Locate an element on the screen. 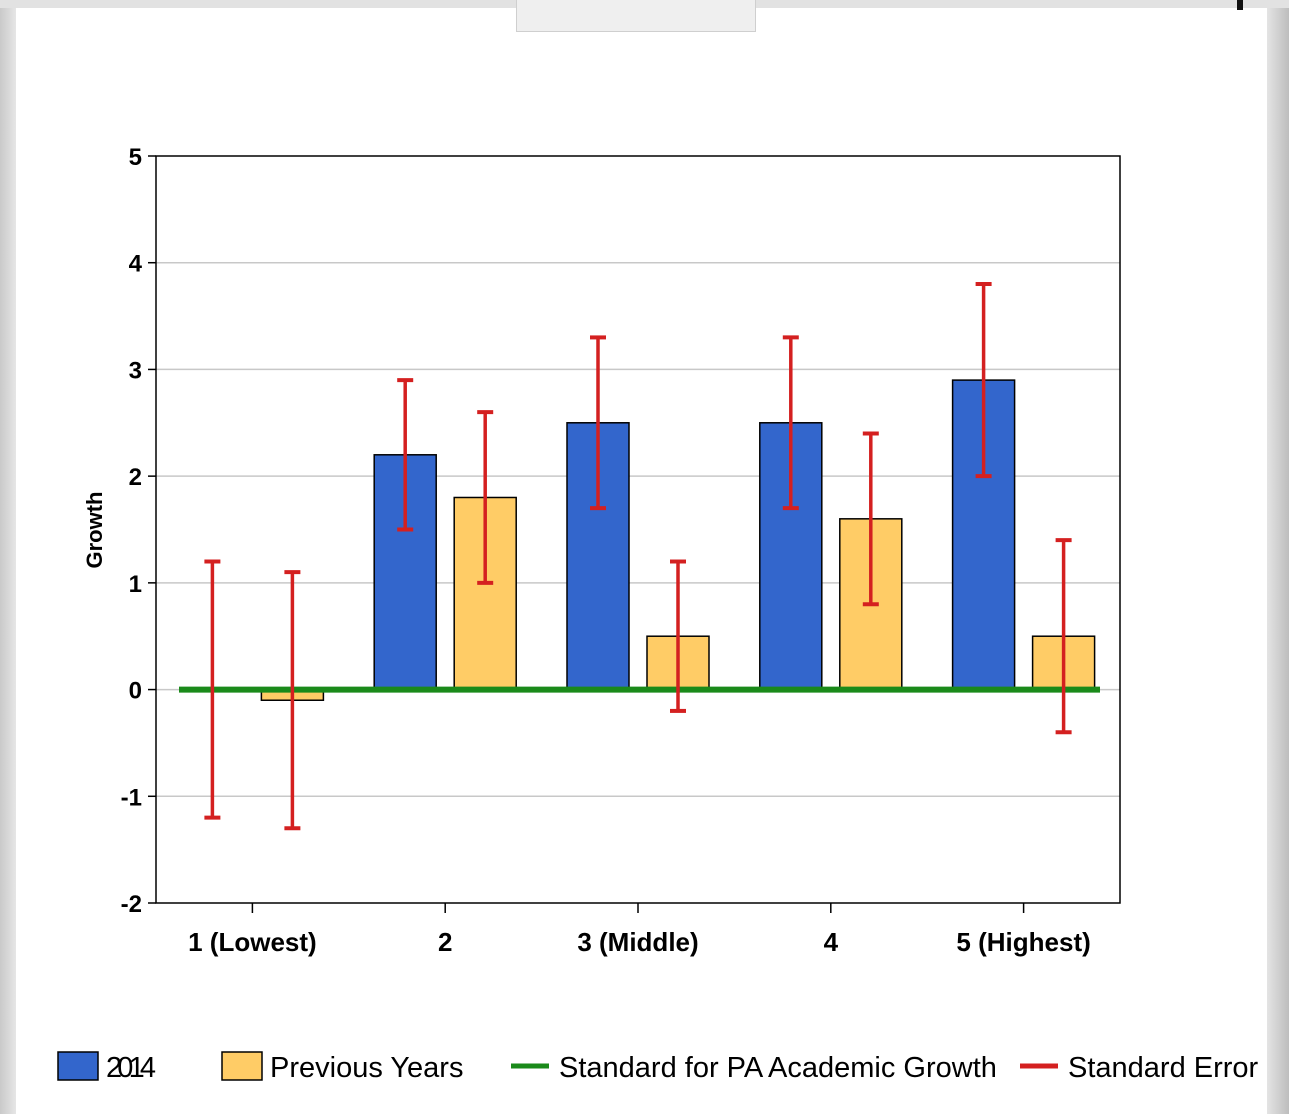  x-tick-label: 3 (Middle) is located at coordinates (637, 942).